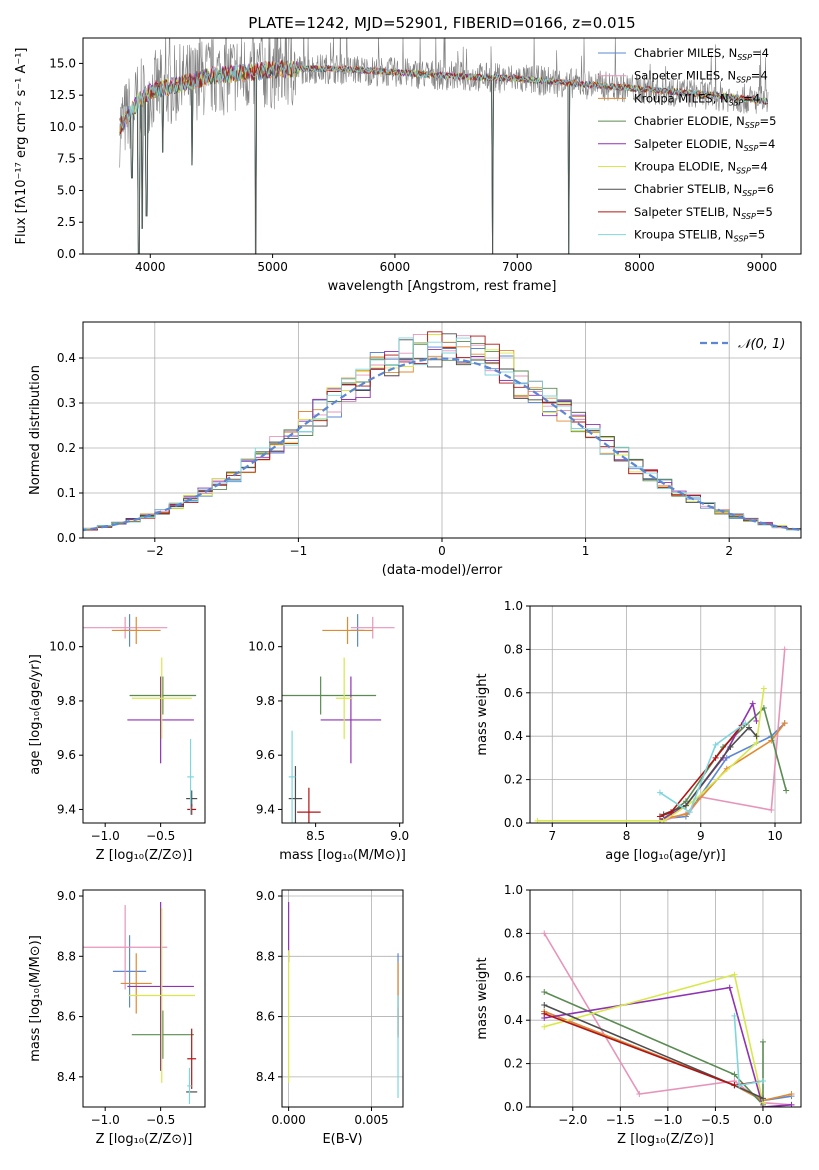  What do you see at coordinates (299, 551) in the screenshot?
I see `x-tick-label: −1` at bounding box center [299, 551].